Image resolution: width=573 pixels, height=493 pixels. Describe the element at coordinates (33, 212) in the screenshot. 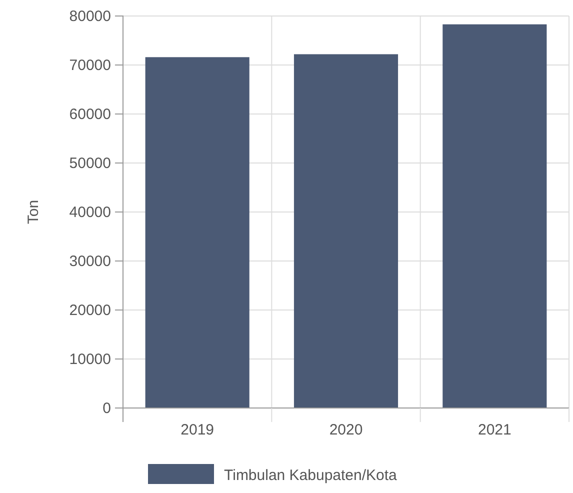

I see `y-axis-title: Ton` at that location.